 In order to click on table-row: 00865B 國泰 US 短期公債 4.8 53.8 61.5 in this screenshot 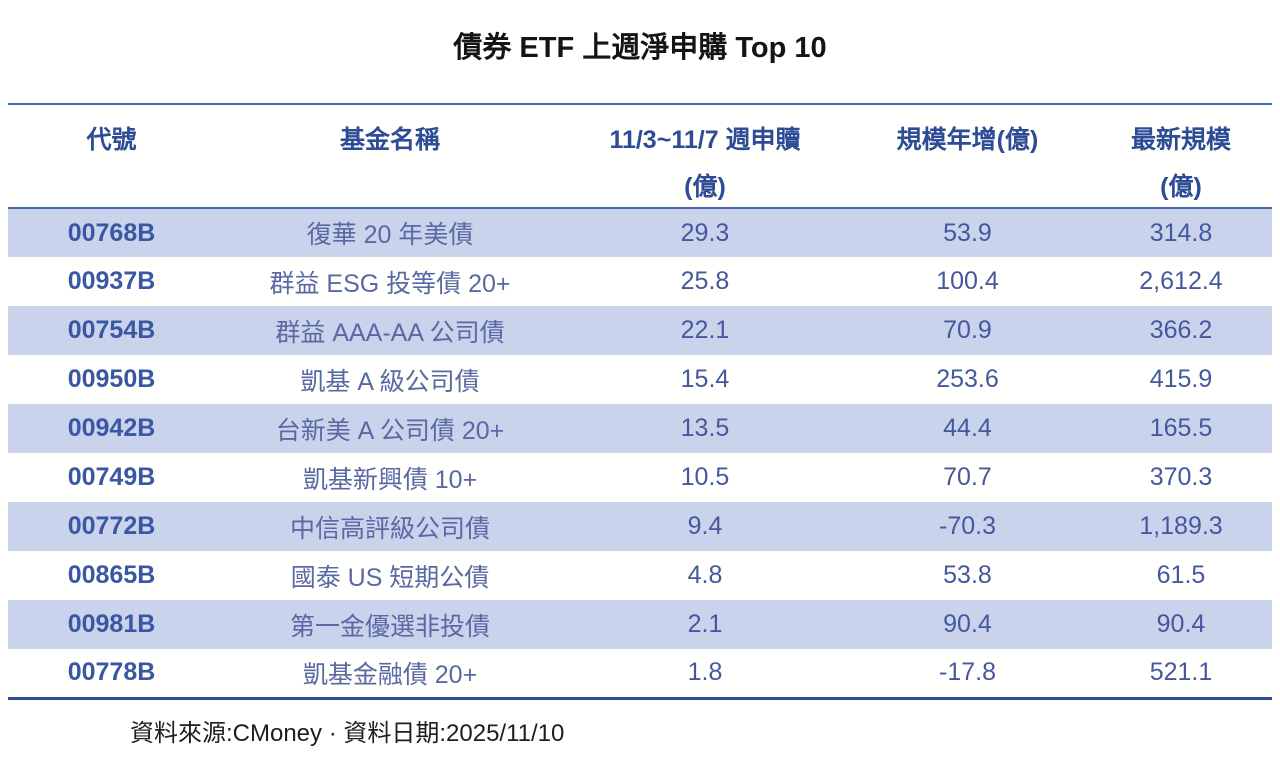, I will do `click(640, 575)`.